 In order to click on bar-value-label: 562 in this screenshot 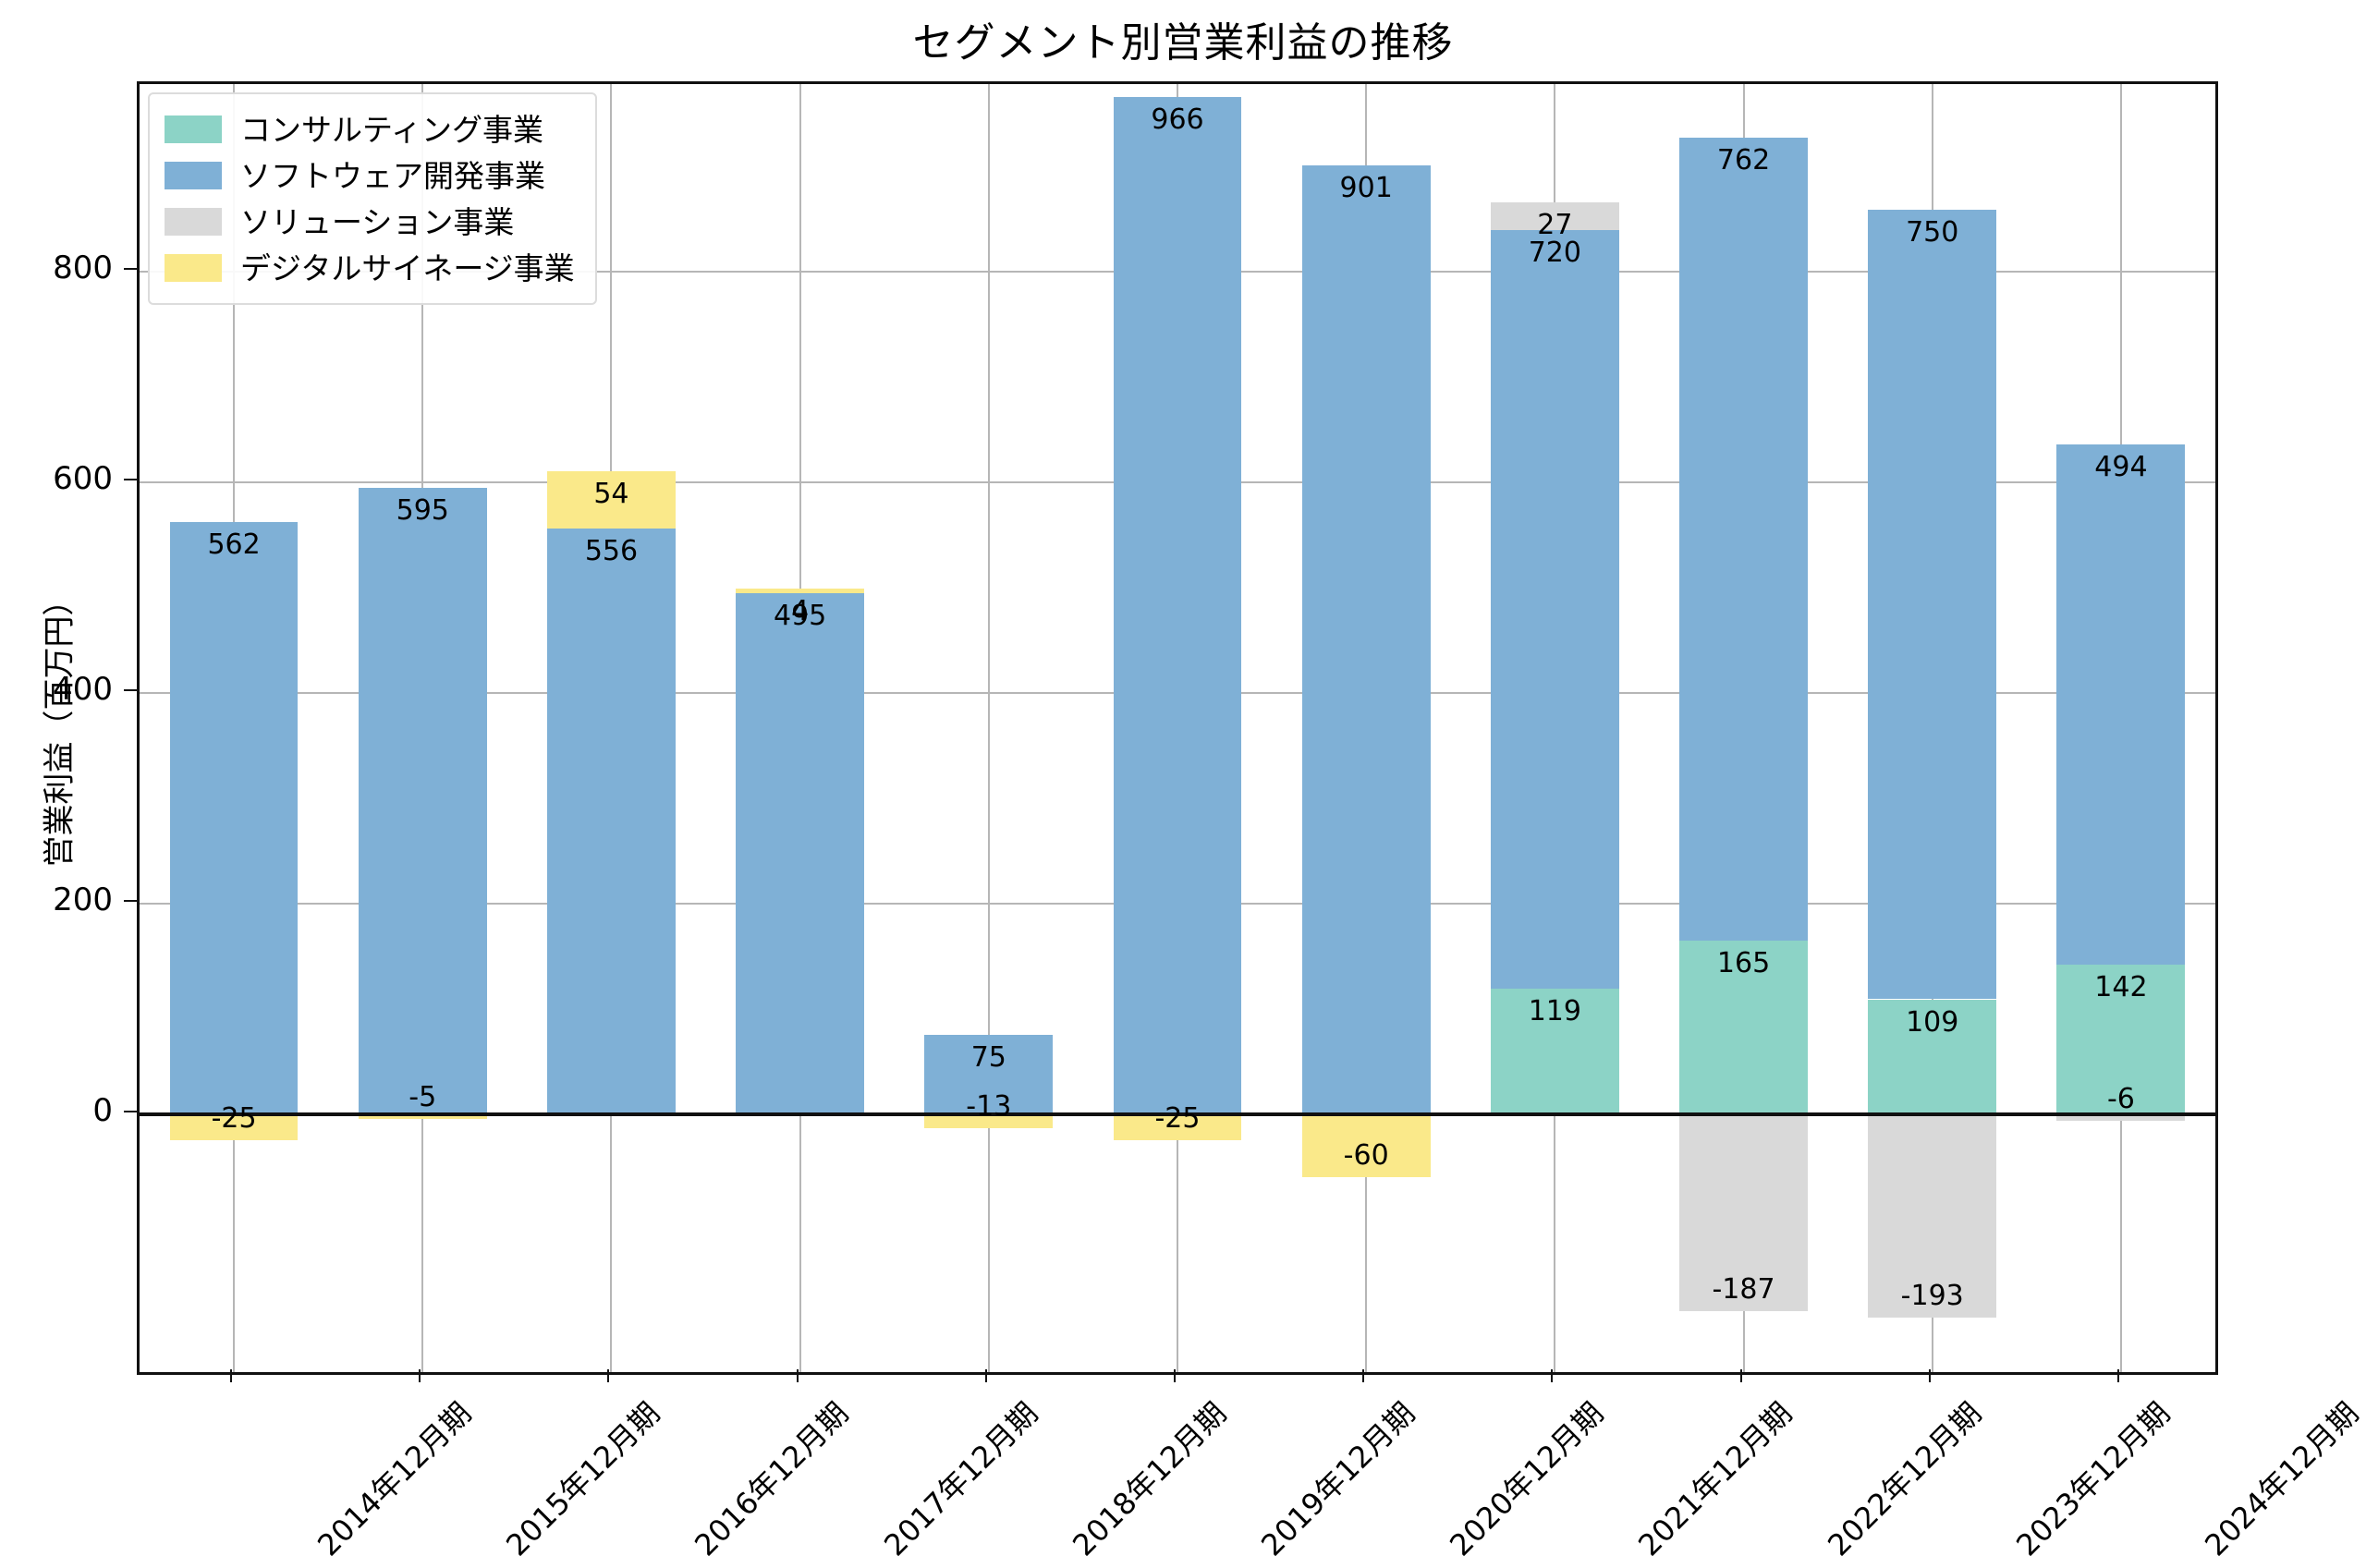, I will do `click(234, 545)`.